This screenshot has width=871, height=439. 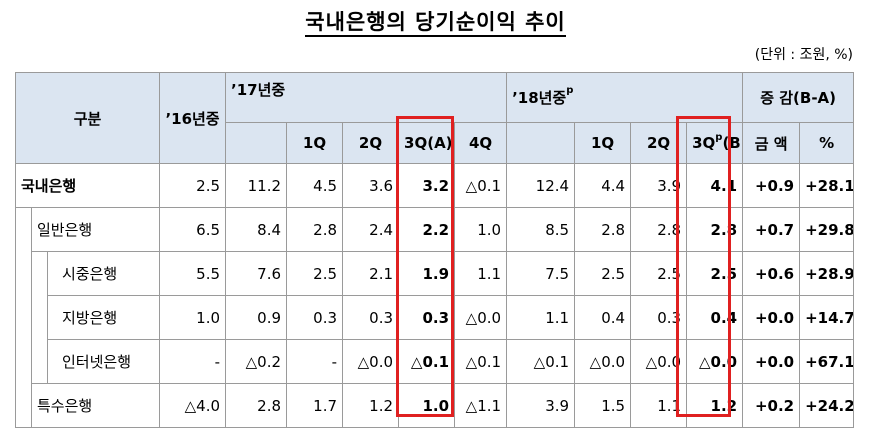 What do you see at coordinates (481, 317) in the screenshot?
I see `cell-2017-q4: △0.0` at bounding box center [481, 317].